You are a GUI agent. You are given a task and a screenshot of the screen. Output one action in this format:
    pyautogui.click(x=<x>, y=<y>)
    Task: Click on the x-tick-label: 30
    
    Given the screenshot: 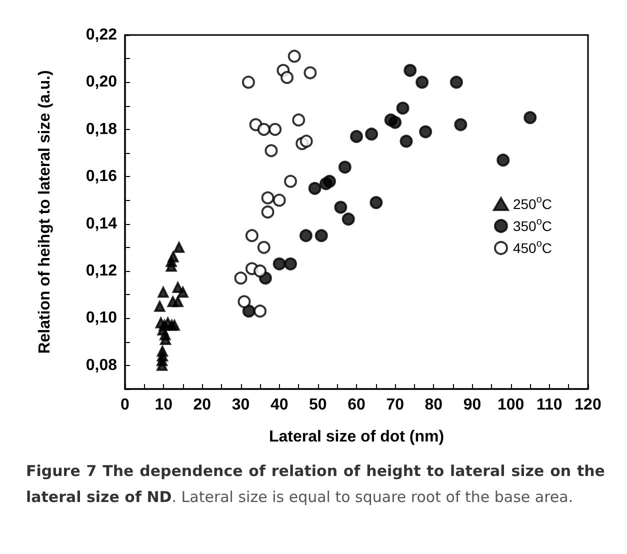 What is the action you would take?
    pyautogui.click(x=241, y=405)
    